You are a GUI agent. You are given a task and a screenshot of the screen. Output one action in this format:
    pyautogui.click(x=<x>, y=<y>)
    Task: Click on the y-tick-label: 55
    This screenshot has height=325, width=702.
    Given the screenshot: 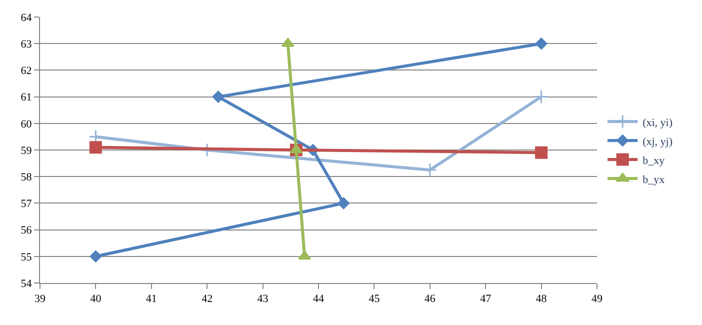 What is the action you would take?
    pyautogui.click(x=26, y=257)
    